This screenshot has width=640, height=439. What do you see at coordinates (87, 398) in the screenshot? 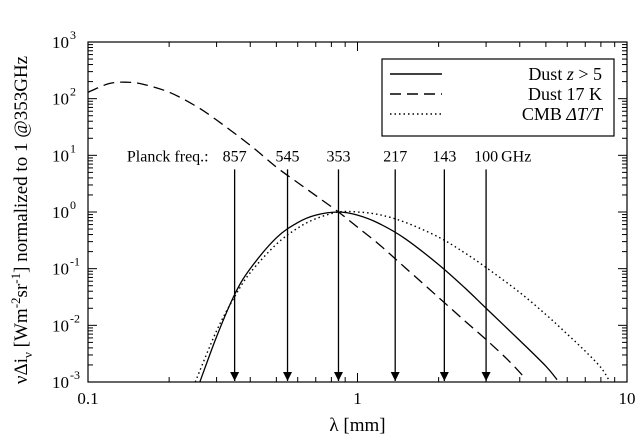
I see `x-tick-label: 0.1` at bounding box center [87, 398].